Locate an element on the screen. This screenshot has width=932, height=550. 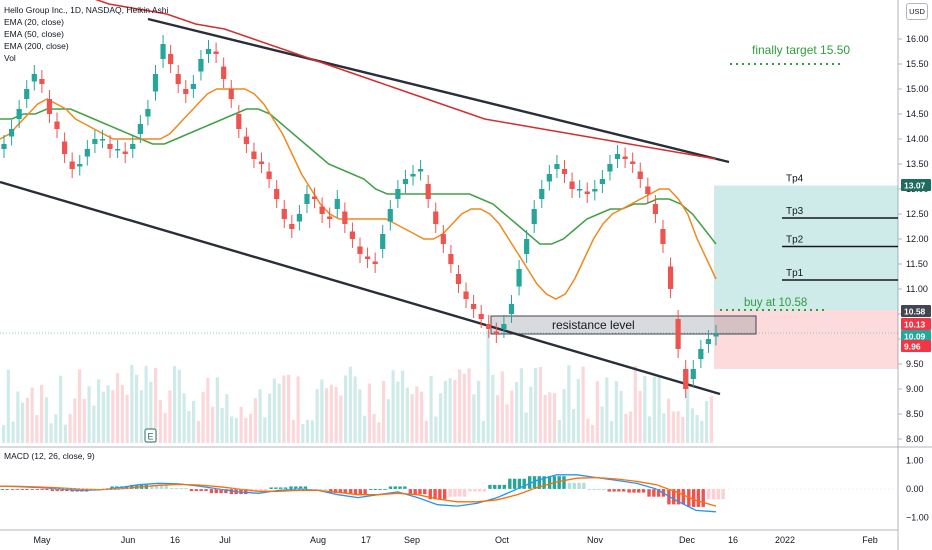
buy-label: buy at 10.58 is located at coordinates (775, 303).